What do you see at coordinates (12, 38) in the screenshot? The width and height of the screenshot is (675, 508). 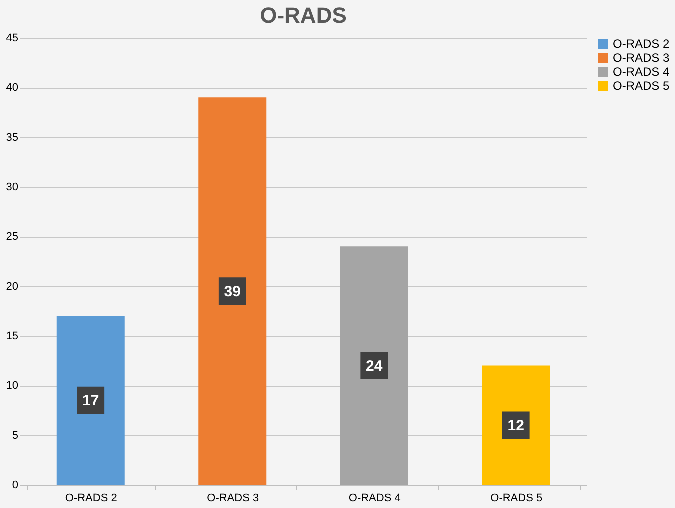 I see `y-tick-label: 45` at bounding box center [12, 38].